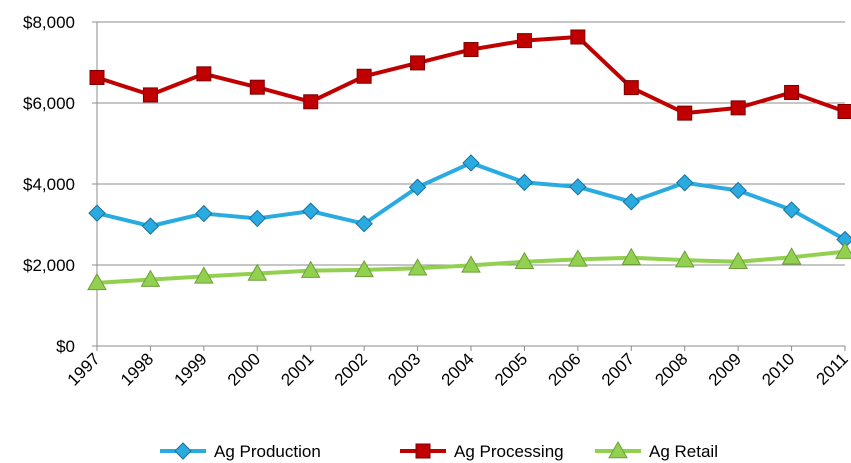 Image resolution: width=851 pixels, height=463 pixels. I want to click on x-tick-label: 2010, so click(778, 369).